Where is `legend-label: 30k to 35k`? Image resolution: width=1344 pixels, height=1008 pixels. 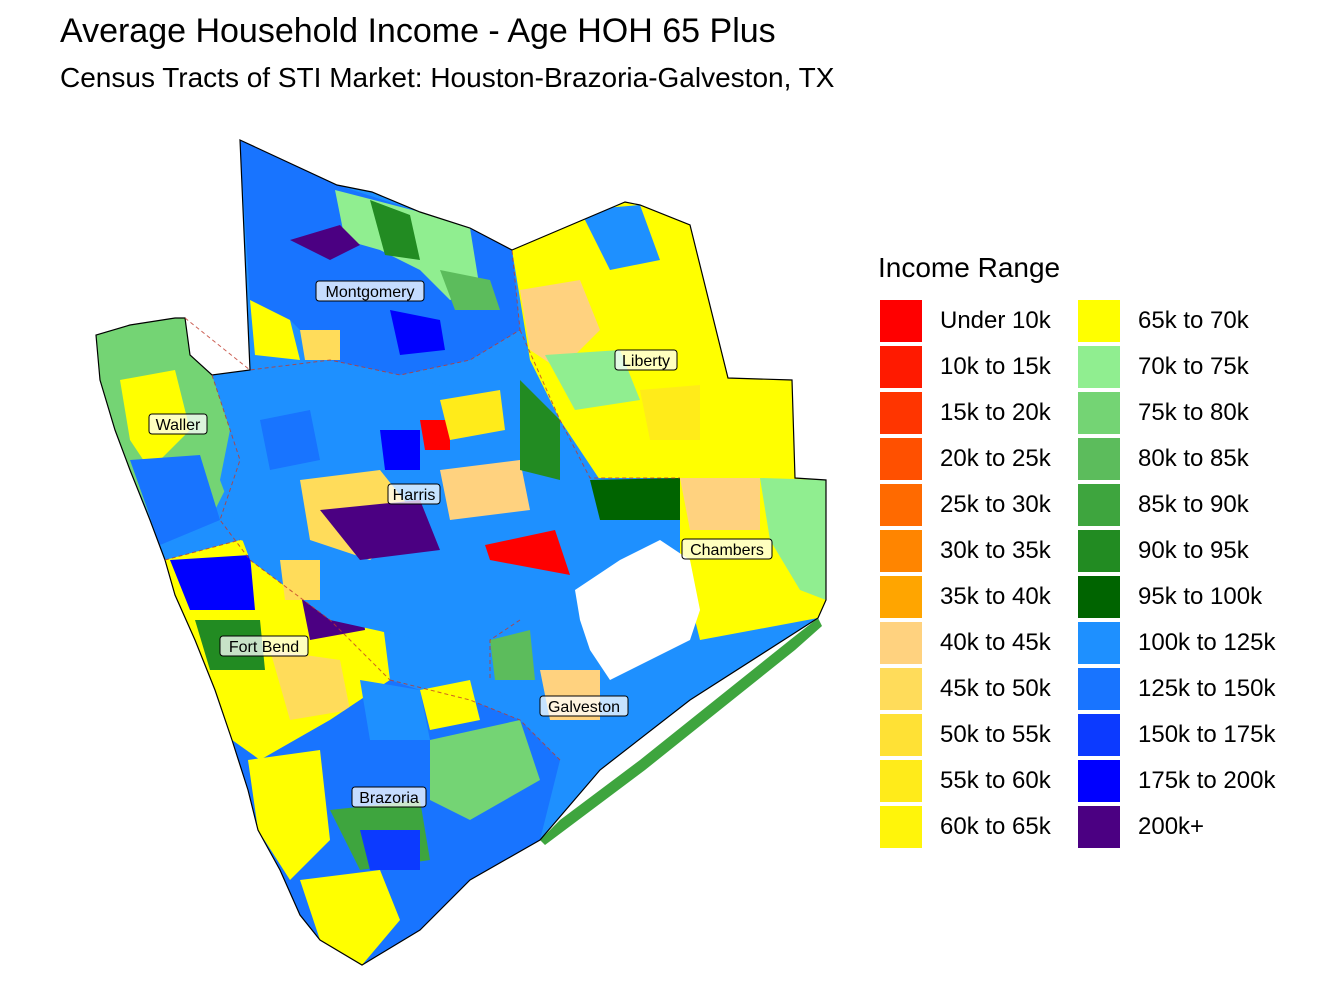
legend-label: 30k to 35k is located at coordinates (995, 550).